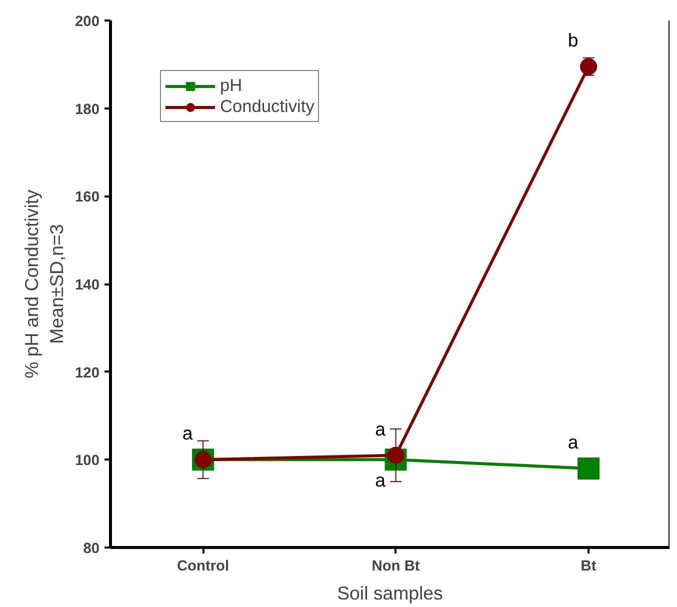  Describe the element at coordinates (231, 85) in the screenshot. I see `legend-label: pH` at that location.